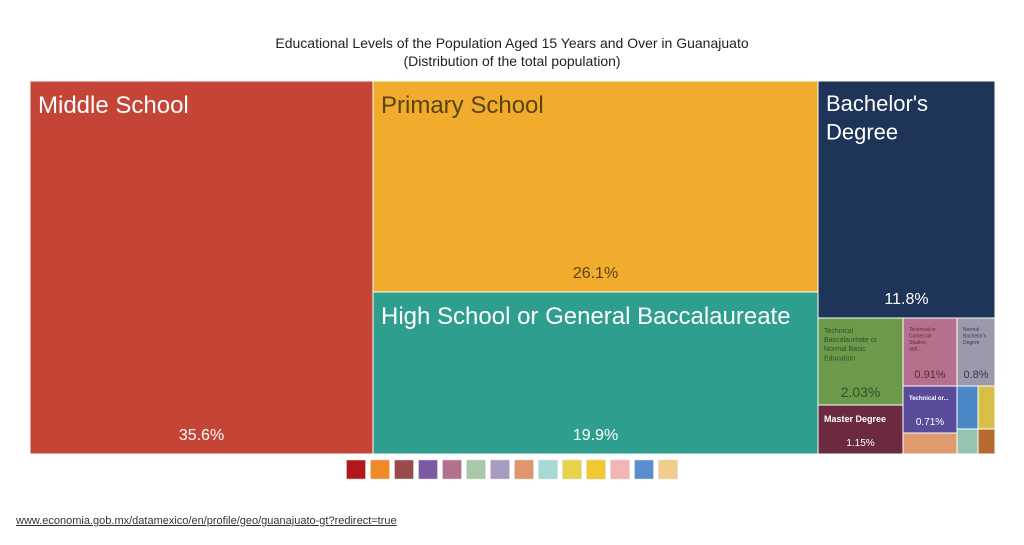 The height and width of the screenshot is (545, 1024). I want to click on tile-label-normal-bachelor-s-degree: Bachelor's, so click(975, 337).